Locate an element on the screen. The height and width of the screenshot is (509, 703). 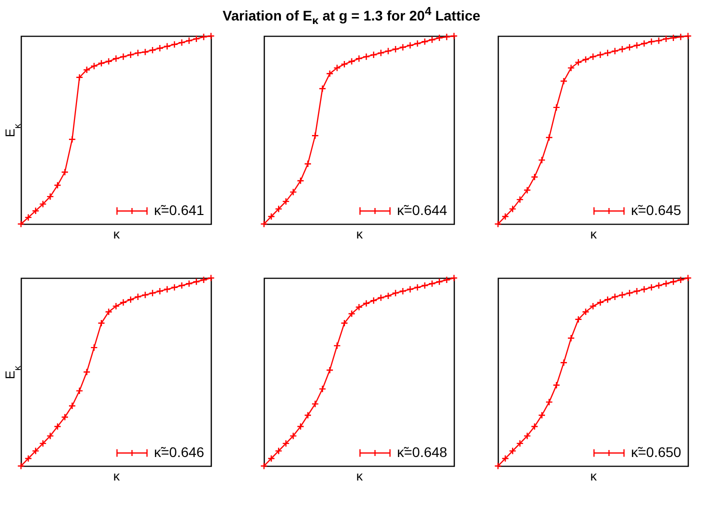
legend-label: κ̃=0.646 is located at coordinates (179, 452).